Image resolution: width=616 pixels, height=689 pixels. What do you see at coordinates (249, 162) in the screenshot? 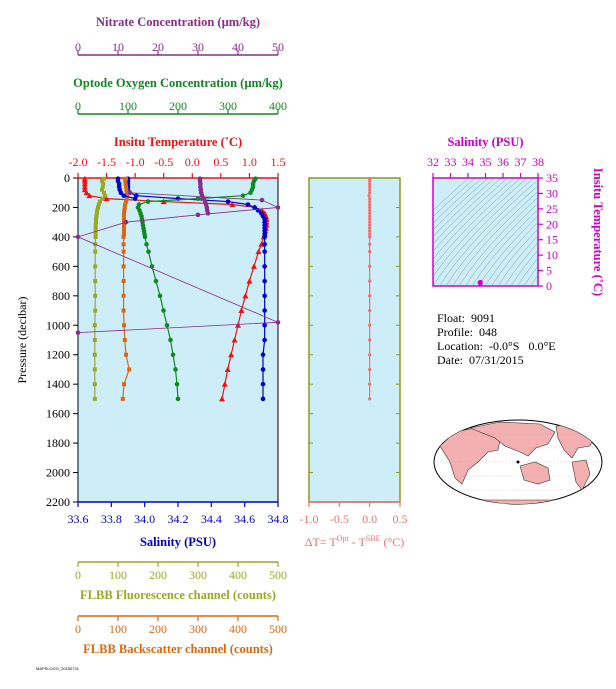
I see `temperature-tick-label: 1.0` at bounding box center [249, 162].